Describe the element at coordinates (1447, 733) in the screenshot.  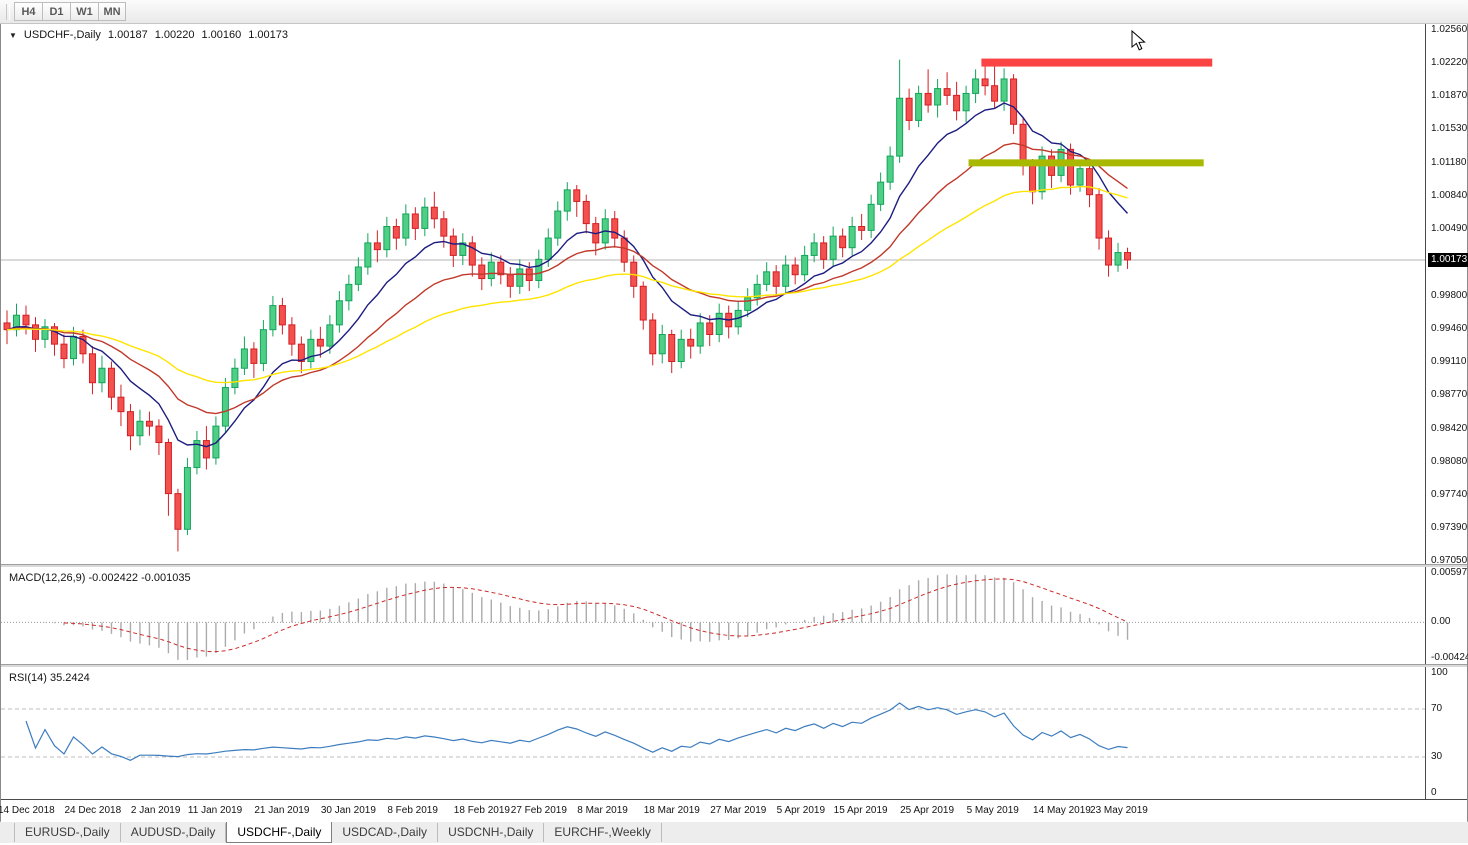
I see `rsi-axis: 100 70 30 0` at that location.